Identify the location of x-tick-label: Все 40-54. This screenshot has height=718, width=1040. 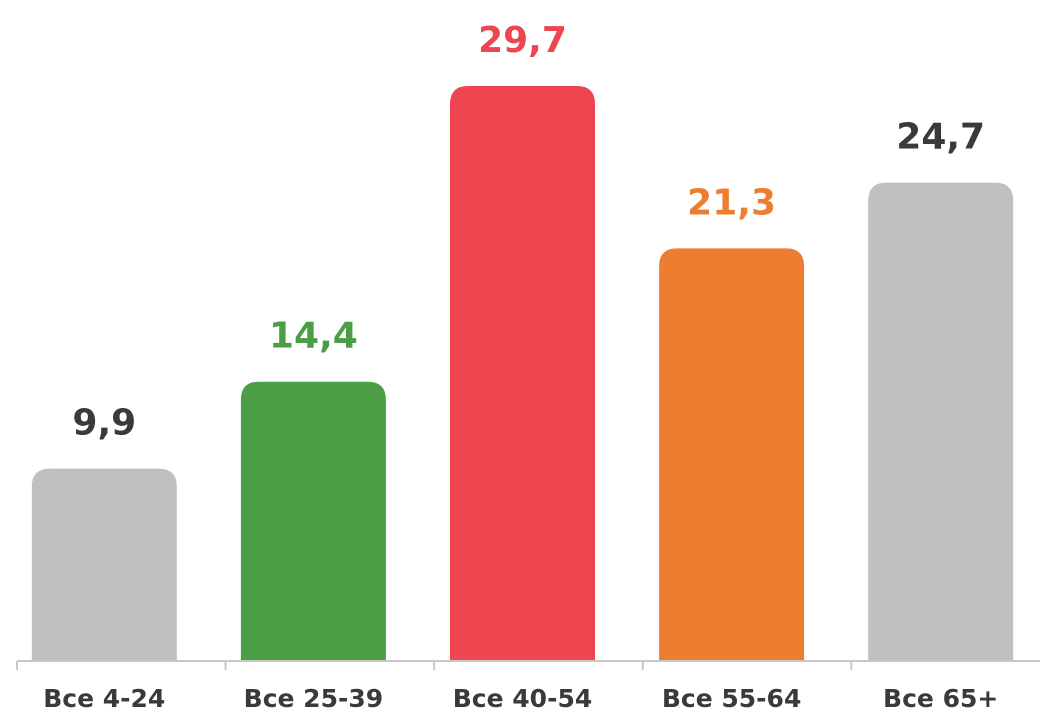
(523, 698).